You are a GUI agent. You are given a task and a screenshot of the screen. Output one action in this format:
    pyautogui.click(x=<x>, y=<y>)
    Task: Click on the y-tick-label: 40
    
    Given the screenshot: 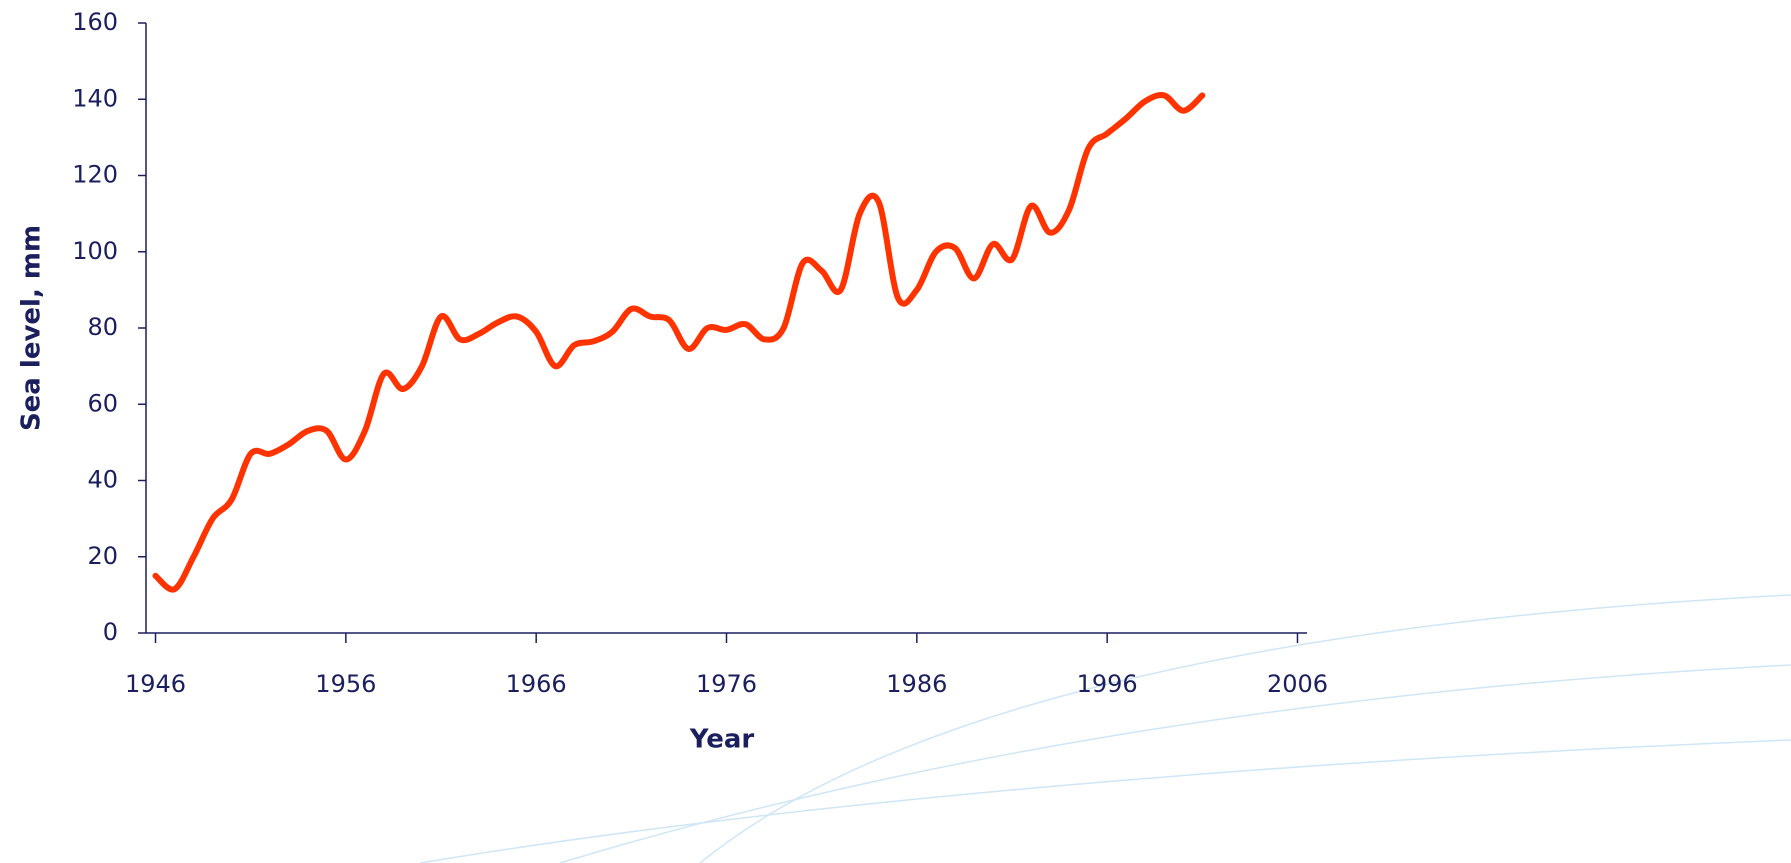 What is the action you would take?
    pyautogui.click(x=102, y=480)
    